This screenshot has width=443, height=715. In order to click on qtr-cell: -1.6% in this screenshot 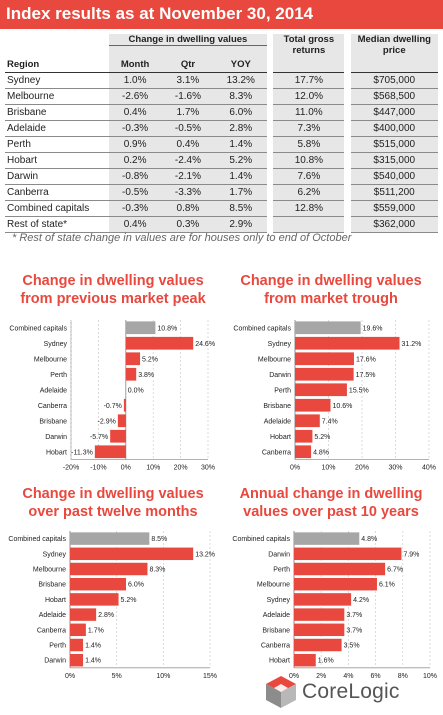, I will do `click(188, 96)`.